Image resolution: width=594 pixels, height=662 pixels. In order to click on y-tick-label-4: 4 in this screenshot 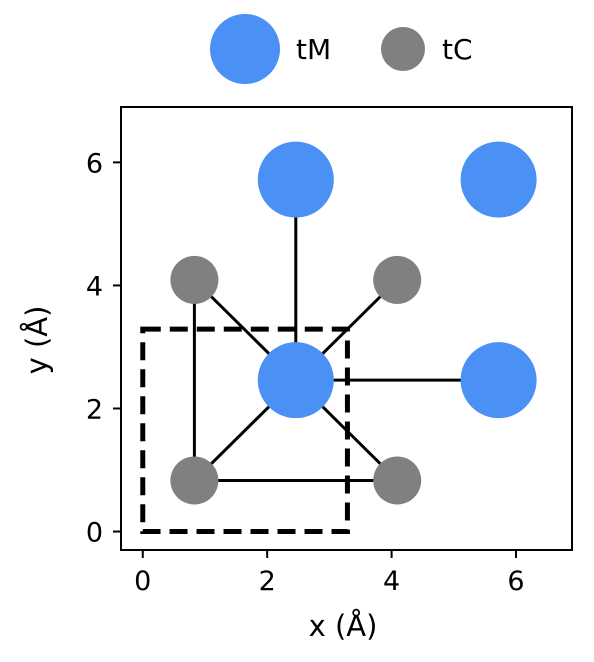, I will do `click(94, 286)`.